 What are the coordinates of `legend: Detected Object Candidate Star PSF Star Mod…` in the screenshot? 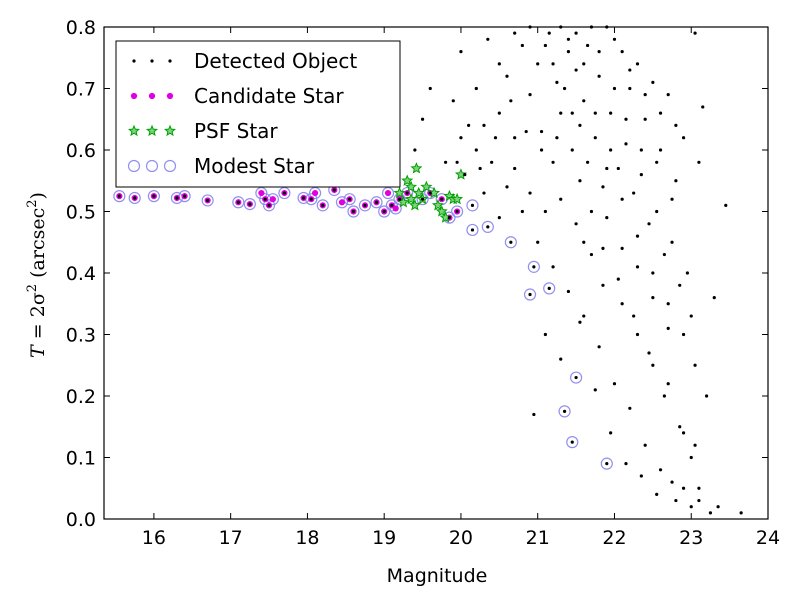 It's located at (258, 114).